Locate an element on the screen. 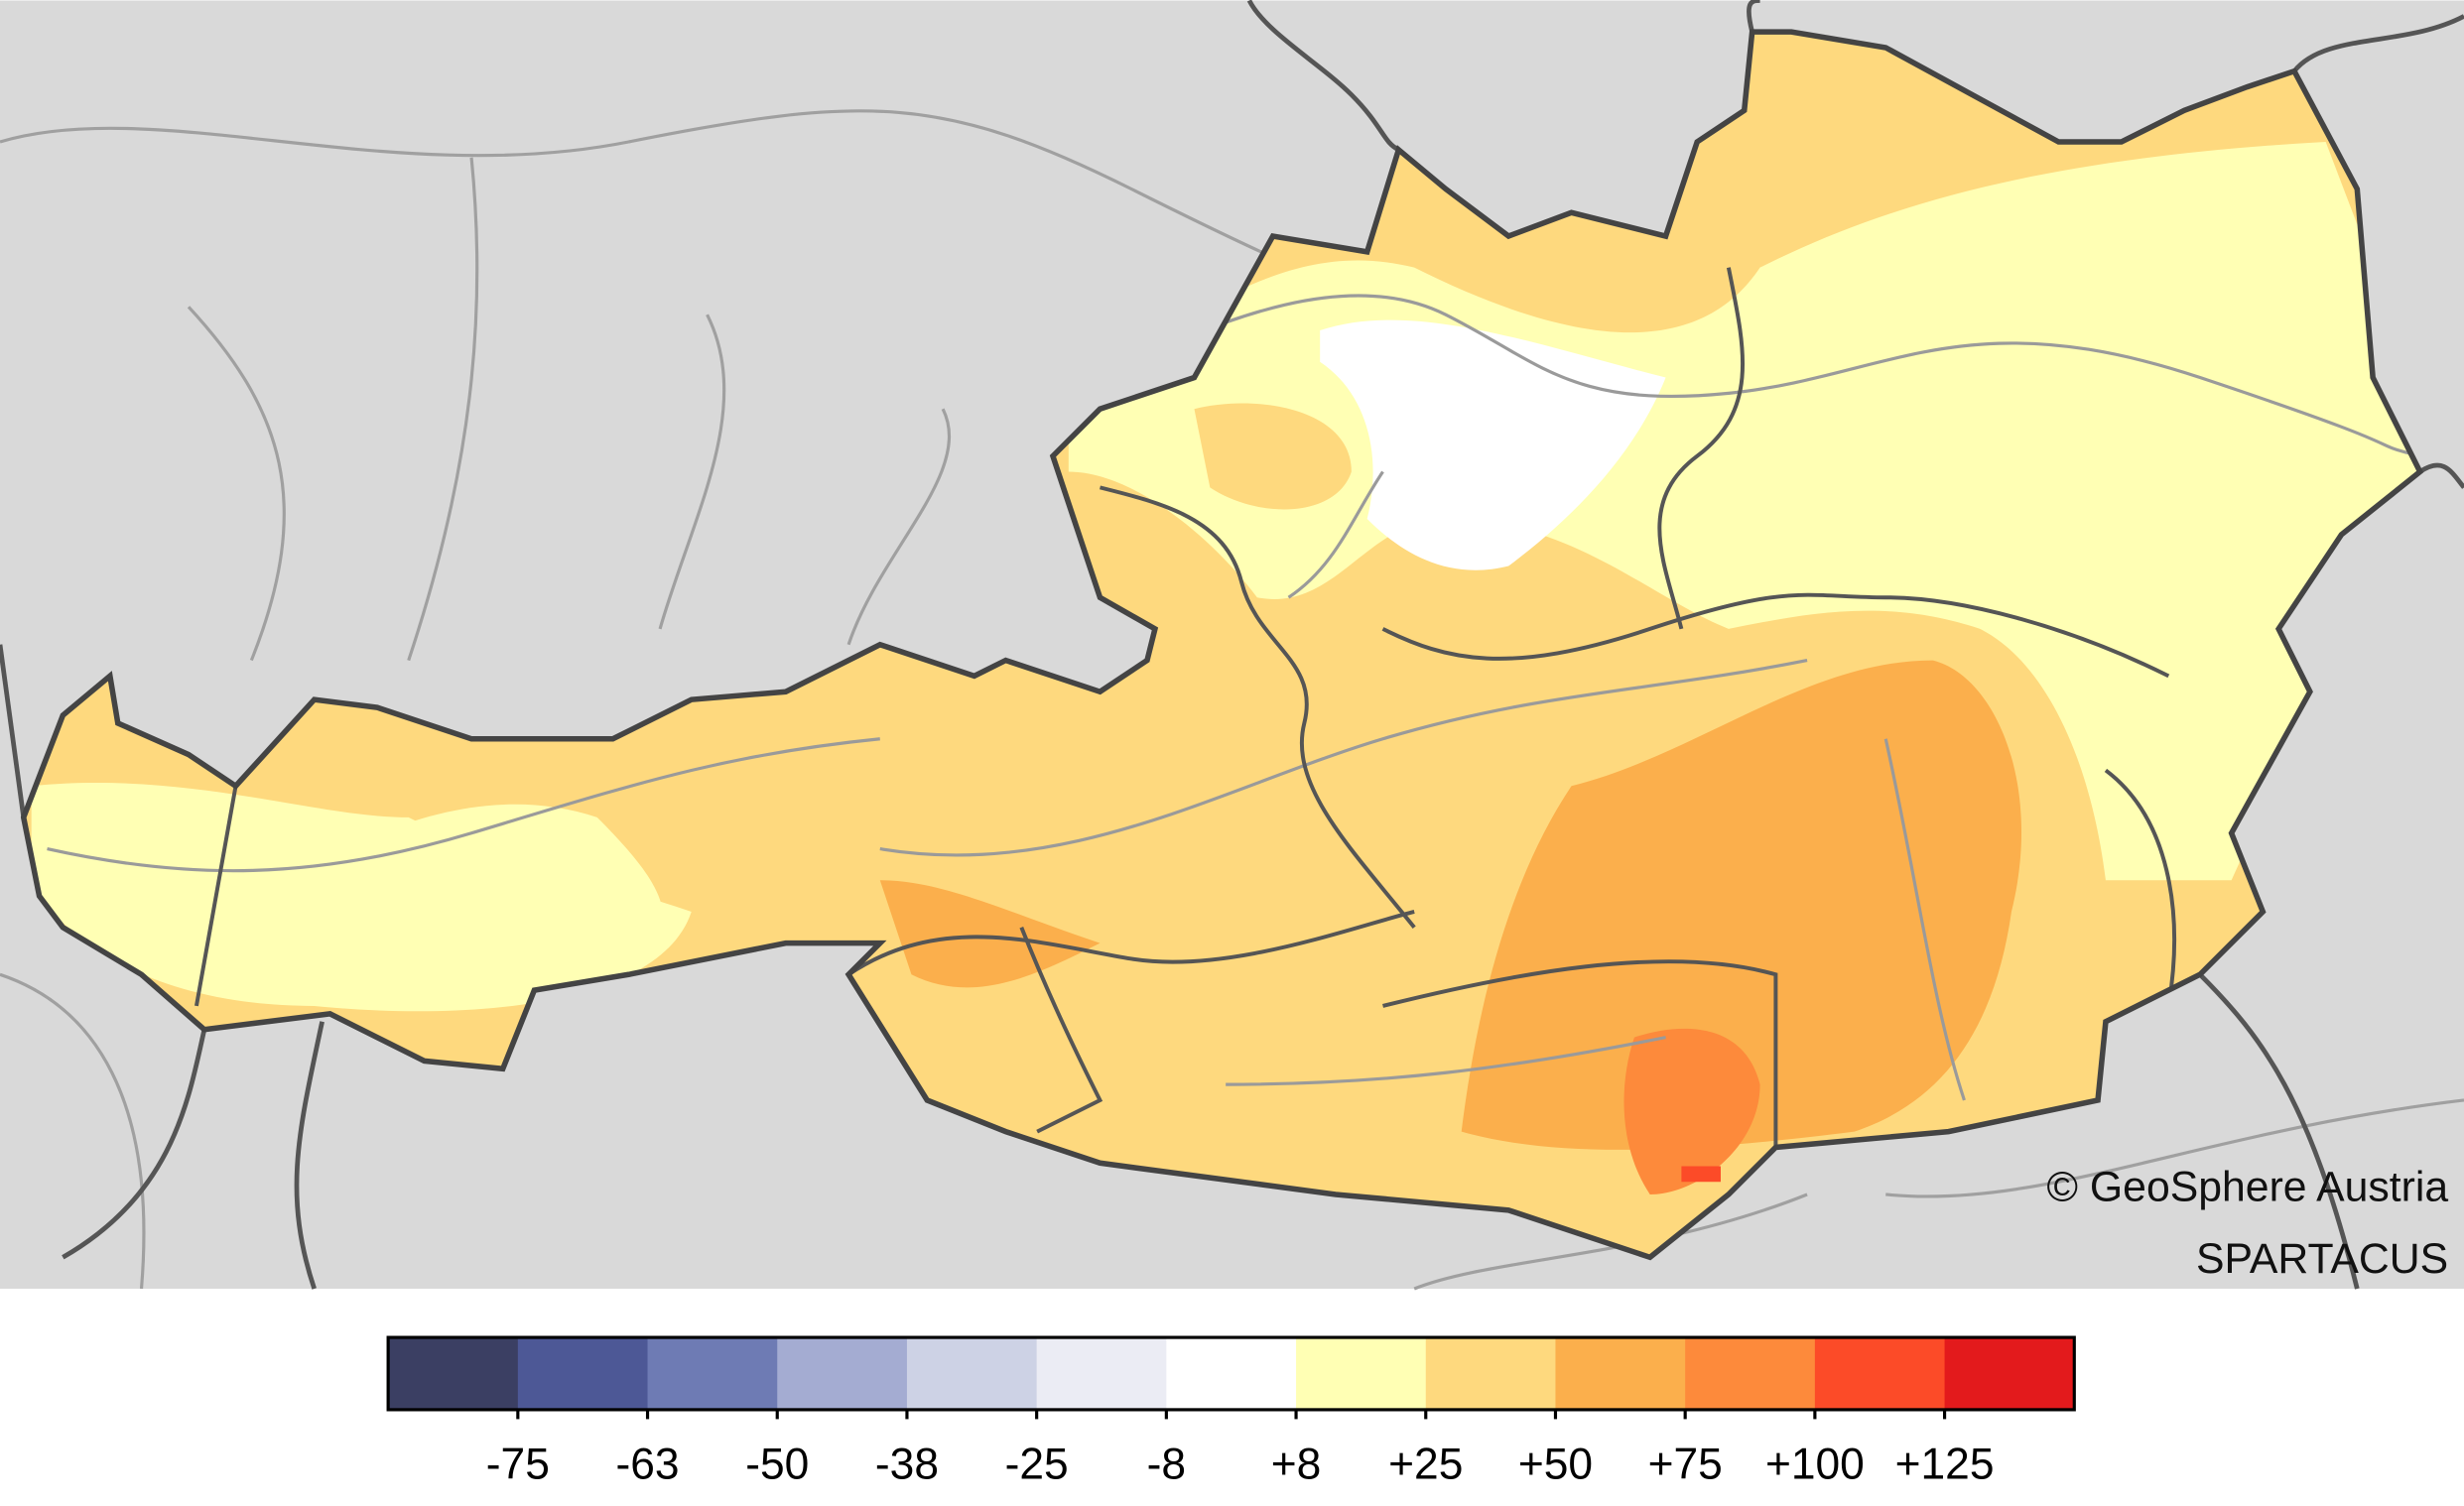 Image resolution: width=2464 pixels, height=1506 pixels. colorbar-tick-label: -25 is located at coordinates (1037, 1465).